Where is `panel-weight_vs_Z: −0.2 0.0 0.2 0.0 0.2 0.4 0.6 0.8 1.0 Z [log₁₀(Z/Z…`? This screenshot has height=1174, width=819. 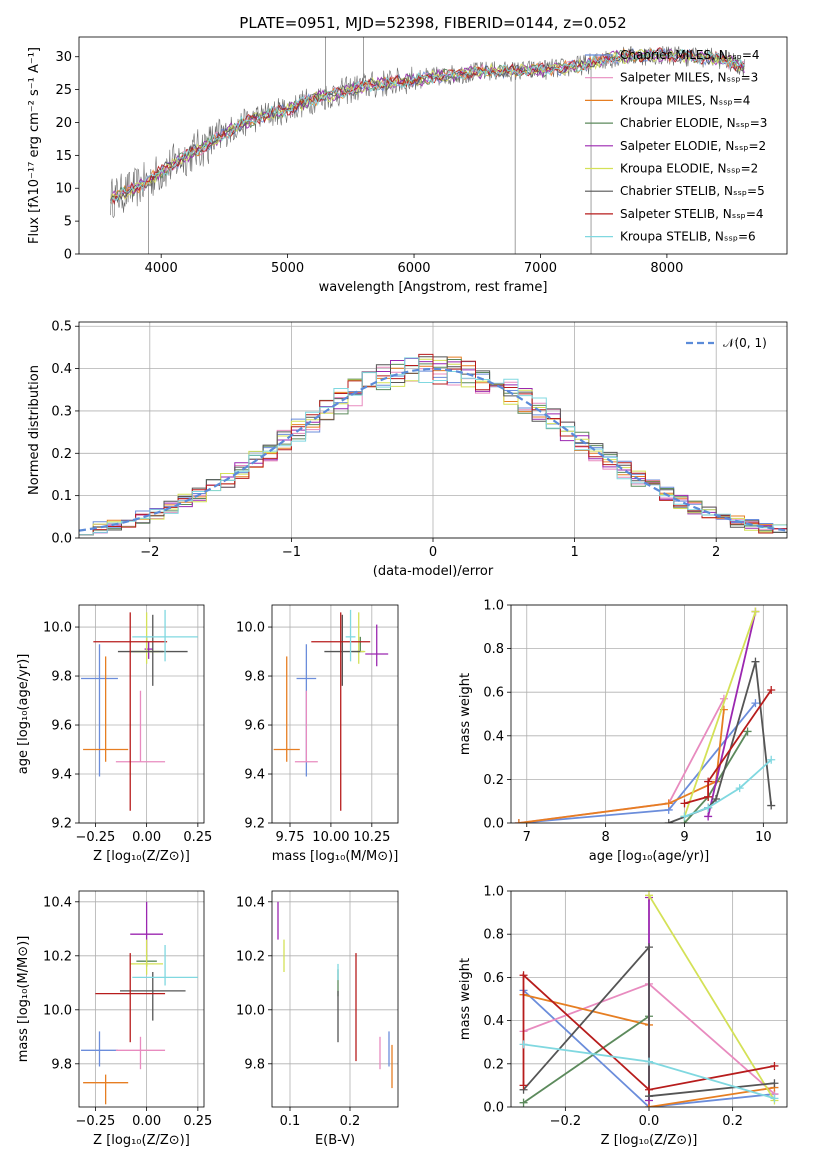
panel-weight_vs_Z: −0.2 0.0 0.2 0.0 0.2 0.4 0.6 0.8 1.0 Z [log₁₀(Z/Z… is located at coordinates (623, 1016).